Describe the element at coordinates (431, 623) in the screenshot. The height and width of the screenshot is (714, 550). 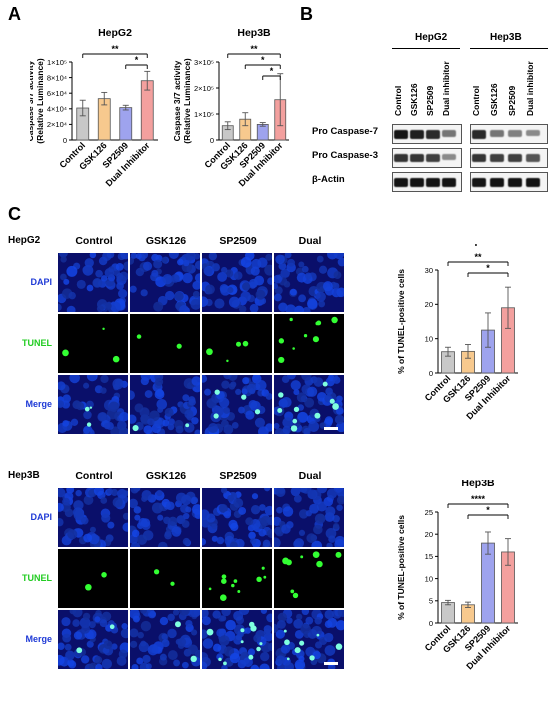
I see `y-tick-label: 0` at that location.